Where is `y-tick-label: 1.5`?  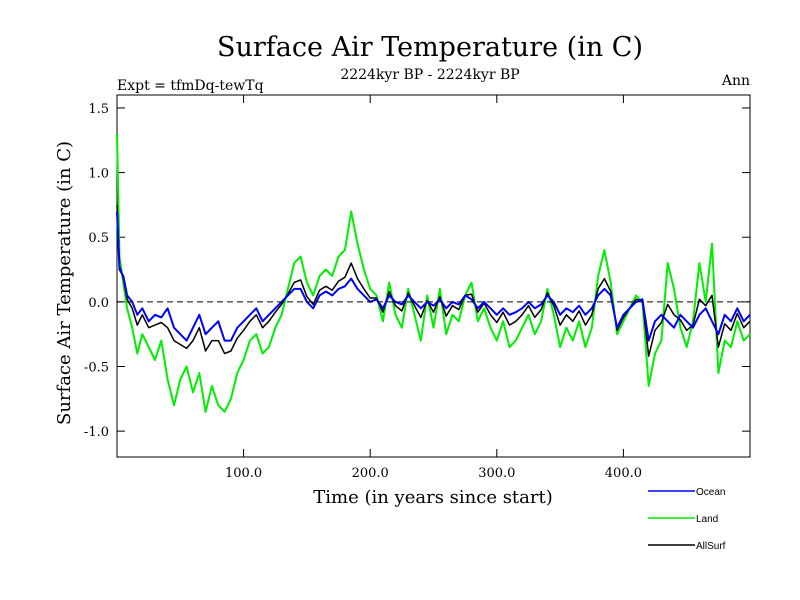 y-tick-label: 1.5 is located at coordinates (98, 109).